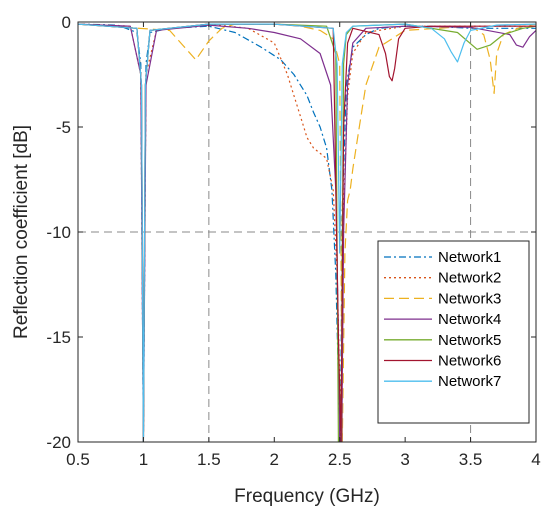  Describe the element at coordinates (58, 442) in the screenshot. I see `y-tick-label: -20` at that location.